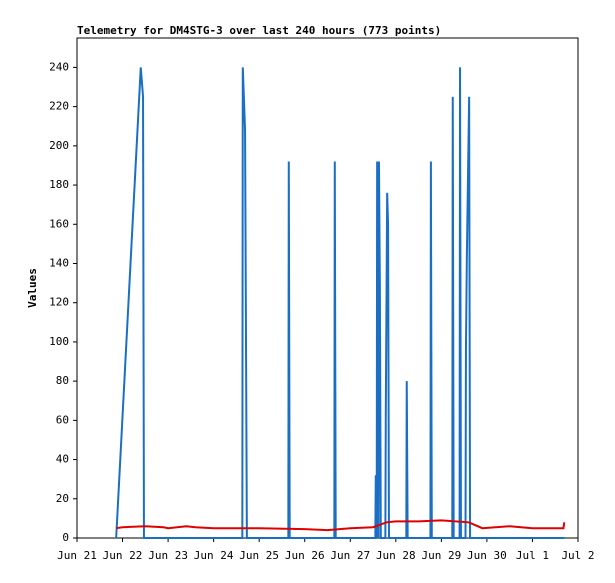 Image resolution: width=615 pixels, height=583 pixels. Describe the element at coordinates (123, 555) in the screenshot. I see `x-tick-label: Jun 22` at that location.